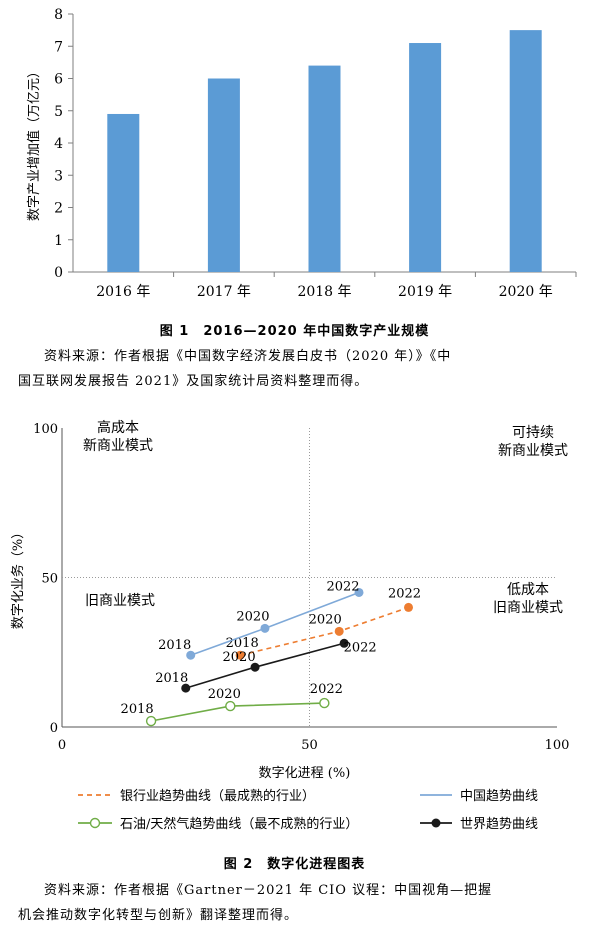  I want to click on quadrant-label-top-left: 新商业模式, so click(118, 446).